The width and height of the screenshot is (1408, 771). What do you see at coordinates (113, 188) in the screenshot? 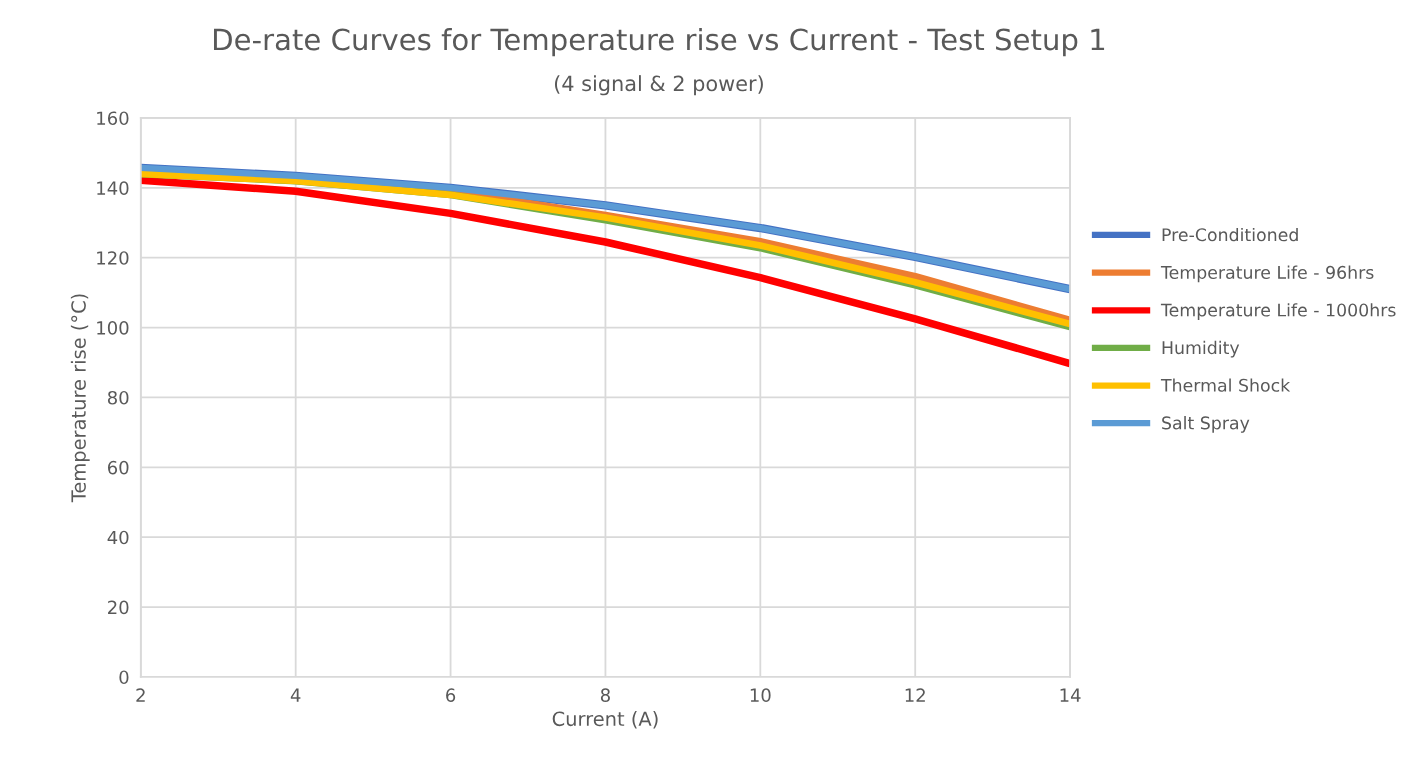
I see `y-tick-label: 140` at bounding box center [113, 188].